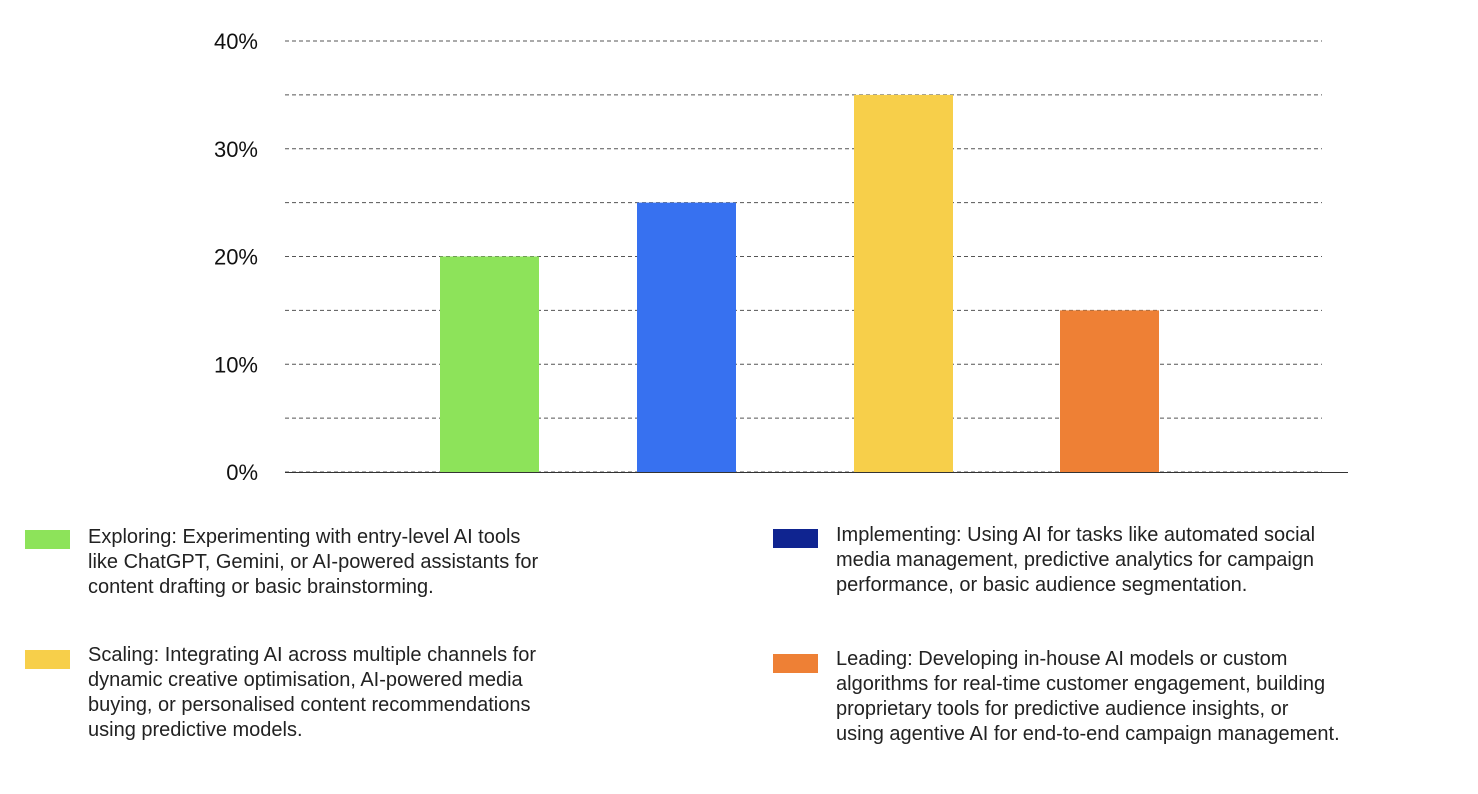 This screenshot has width=1478, height=794. I want to click on legend-swatch-exploring, so click(47, 539).